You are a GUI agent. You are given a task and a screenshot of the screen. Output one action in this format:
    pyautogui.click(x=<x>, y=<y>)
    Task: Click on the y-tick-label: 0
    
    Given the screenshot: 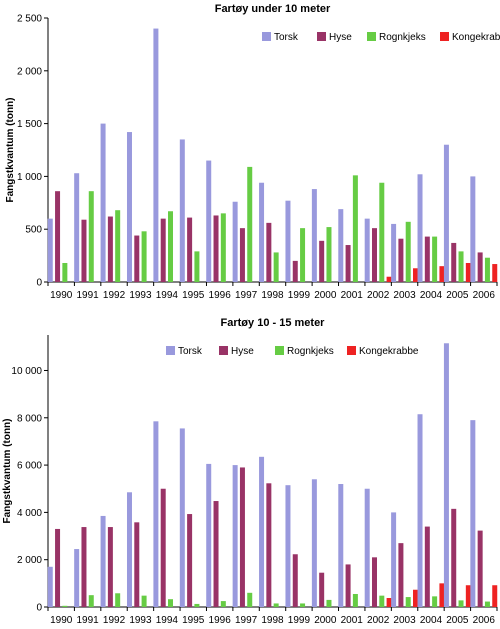 What is the action you would take?
    pyautogui.click(x=39, y=608)
    